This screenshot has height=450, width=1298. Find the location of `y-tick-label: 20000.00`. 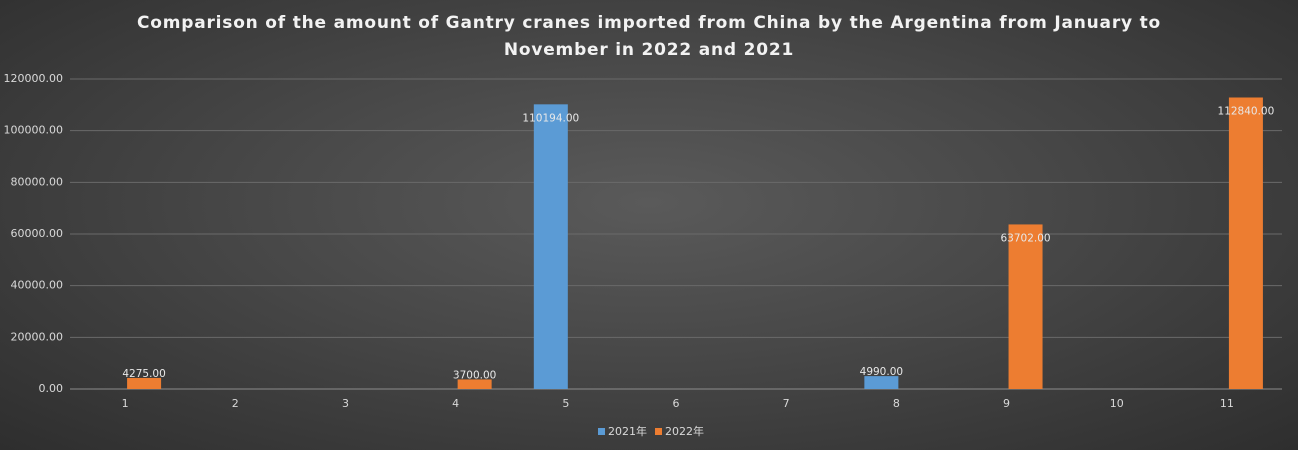

y-tick-label: 20000.00 is located at coordinates (37, 336).